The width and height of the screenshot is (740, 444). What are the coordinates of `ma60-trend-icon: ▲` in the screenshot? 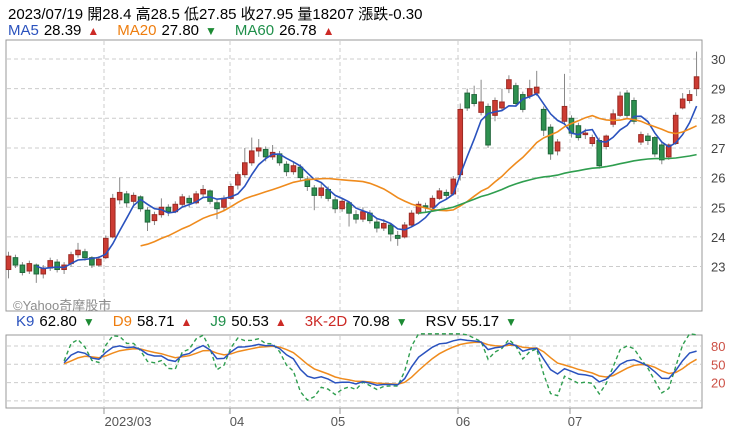 It's located at (328, 31).